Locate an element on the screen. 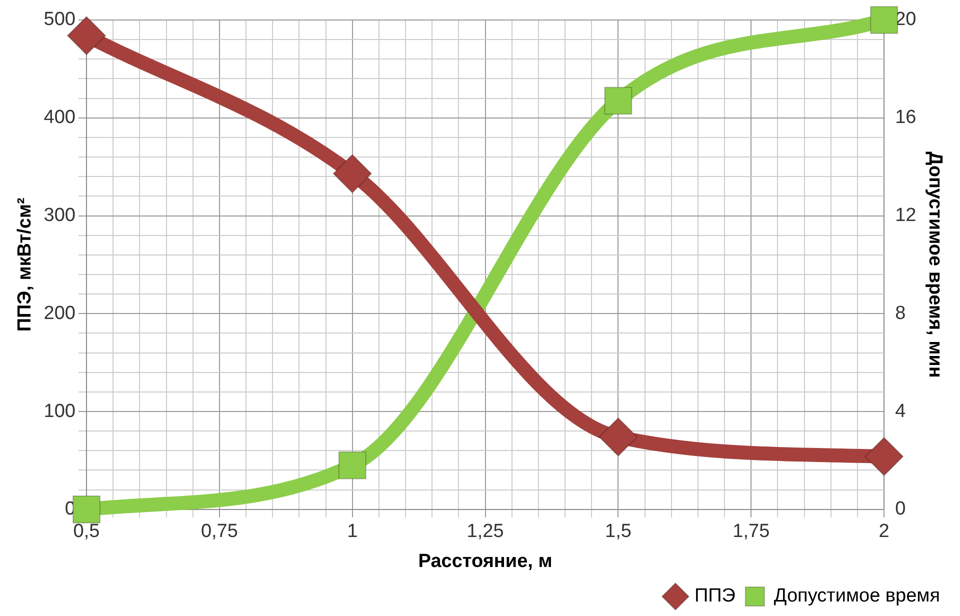  x-tick-label: 0,75 is located at coordinates (219, 531).